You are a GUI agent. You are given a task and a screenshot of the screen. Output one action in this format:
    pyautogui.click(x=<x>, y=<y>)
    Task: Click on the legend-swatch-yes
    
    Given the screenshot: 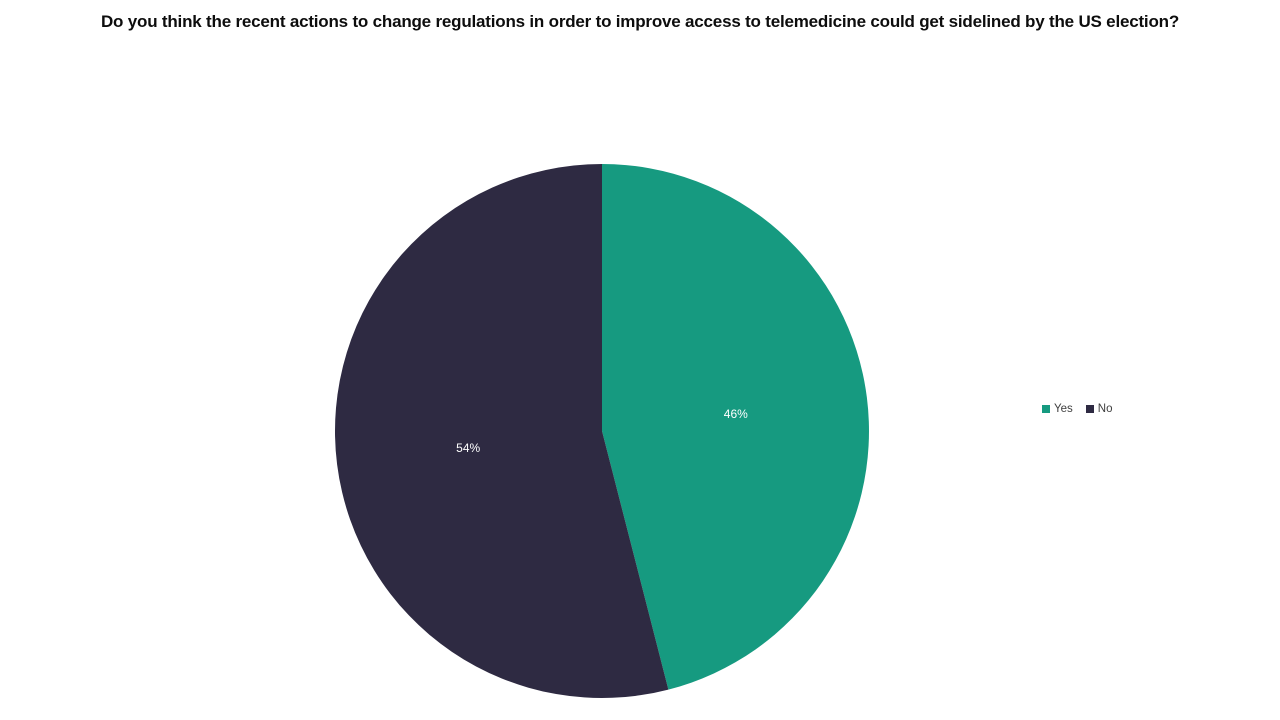 What is the action you would take?
    pyautogui.click(x=1046, y=409)
    